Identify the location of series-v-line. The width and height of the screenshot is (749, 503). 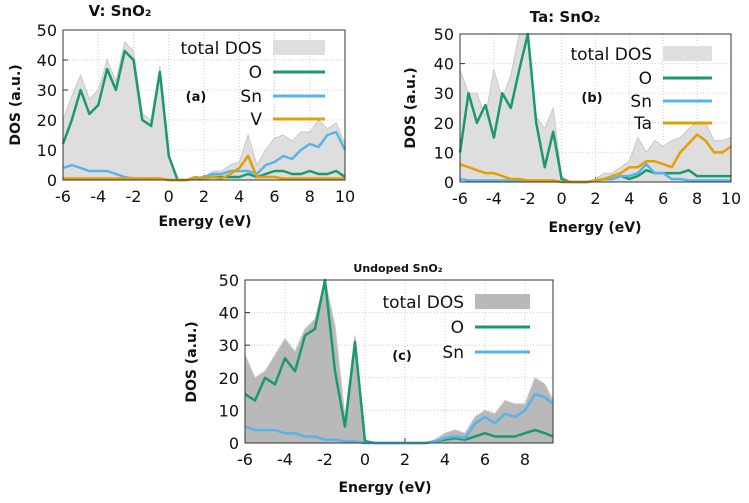
(204, 168).